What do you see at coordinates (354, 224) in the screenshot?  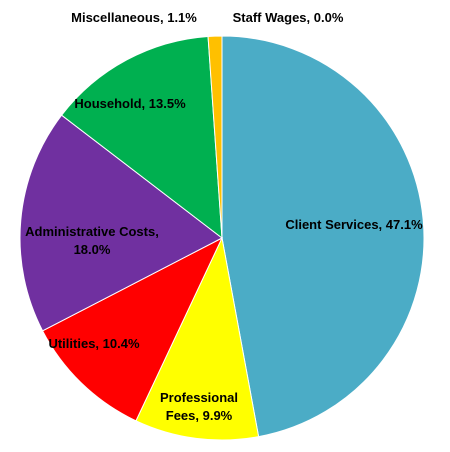 I see `data-label-client-services: Client Services, 47.1%` at bounding box center [354, 224].